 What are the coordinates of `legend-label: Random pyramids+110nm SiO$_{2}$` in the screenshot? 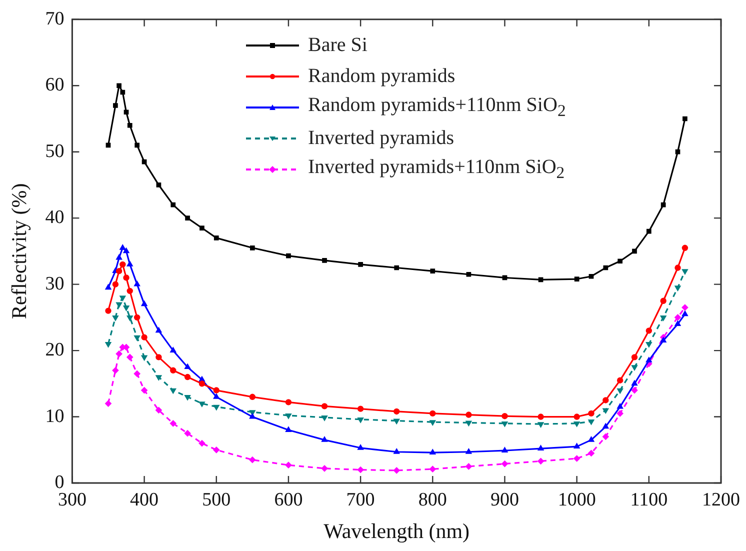 It's located at (437, 107).